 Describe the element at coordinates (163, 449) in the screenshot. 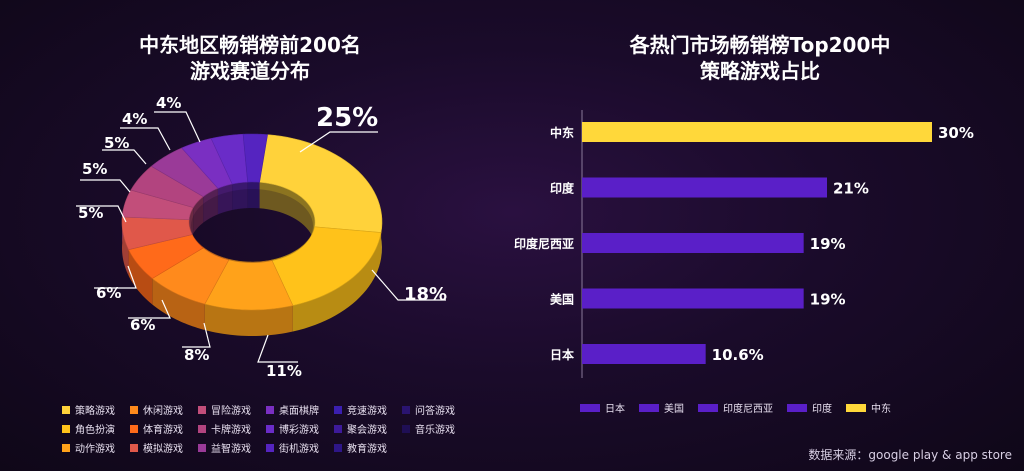

I see `legend-label: 模拟游戏` at that location.